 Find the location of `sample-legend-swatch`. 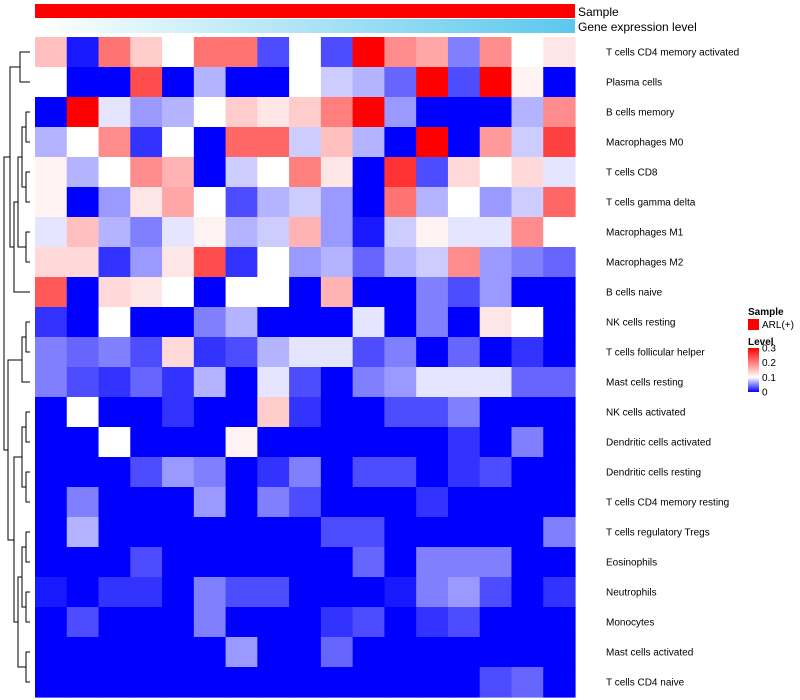

sample-legend-swatch is located at coordinates (753, 324).